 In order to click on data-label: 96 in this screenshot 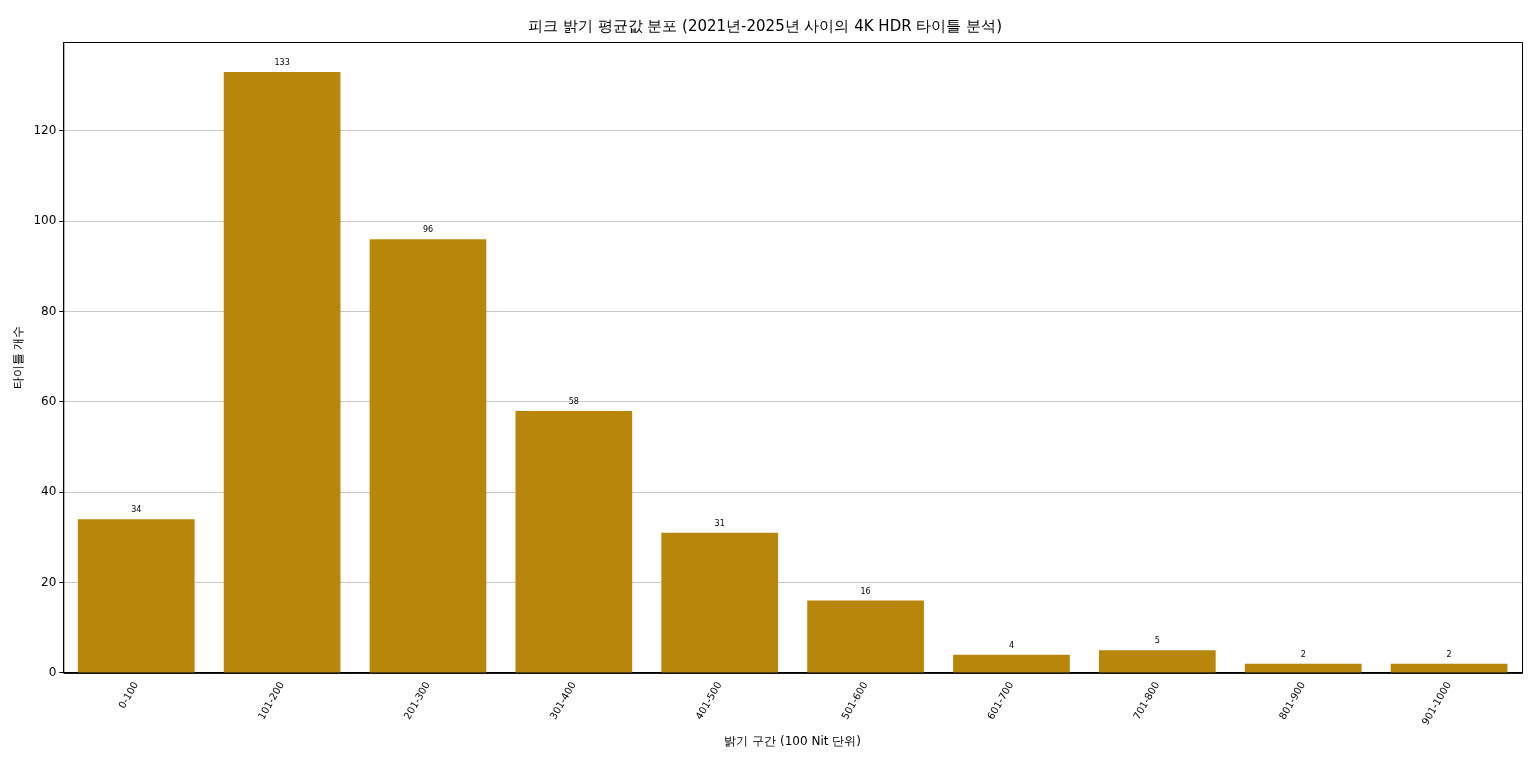, I will do `click(428, 230)`.